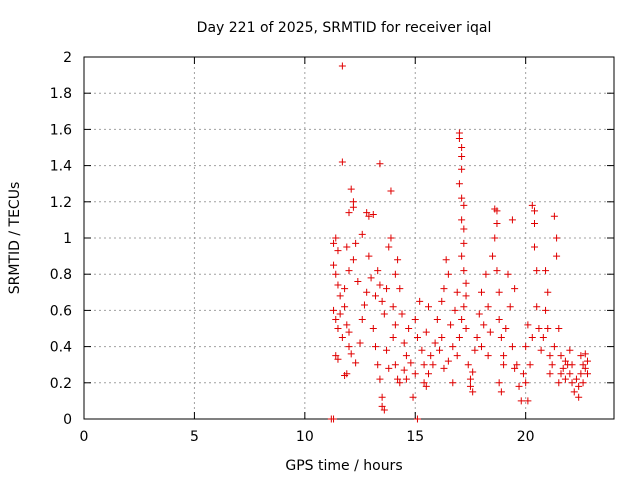 The height and width of the screenshot is (480, 640). I want to click on y-tick-label: 0.4, so click(61, 348).